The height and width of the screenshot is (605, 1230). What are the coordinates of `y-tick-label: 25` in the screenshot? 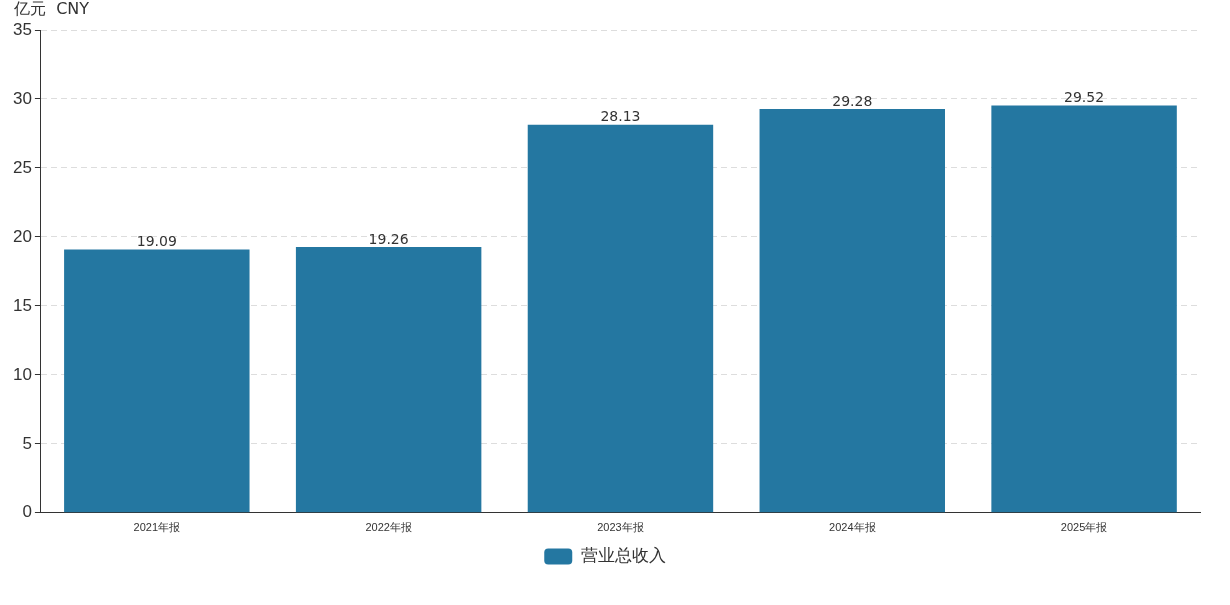 It's located at (22, 167).